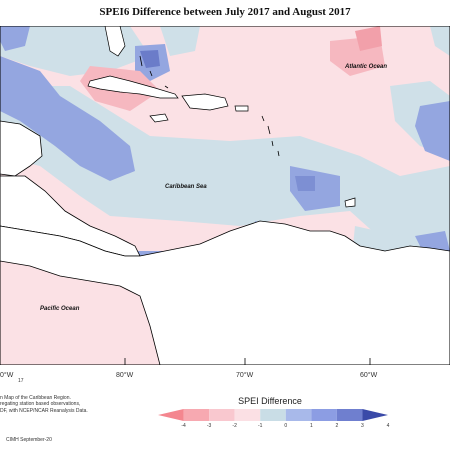 The height and width of the screenshot is (450, 450). What do you see at coordinates (368, 38) in the screenshot?
I see `field-pink-atlantic-core` at bounding box center [368, 38].